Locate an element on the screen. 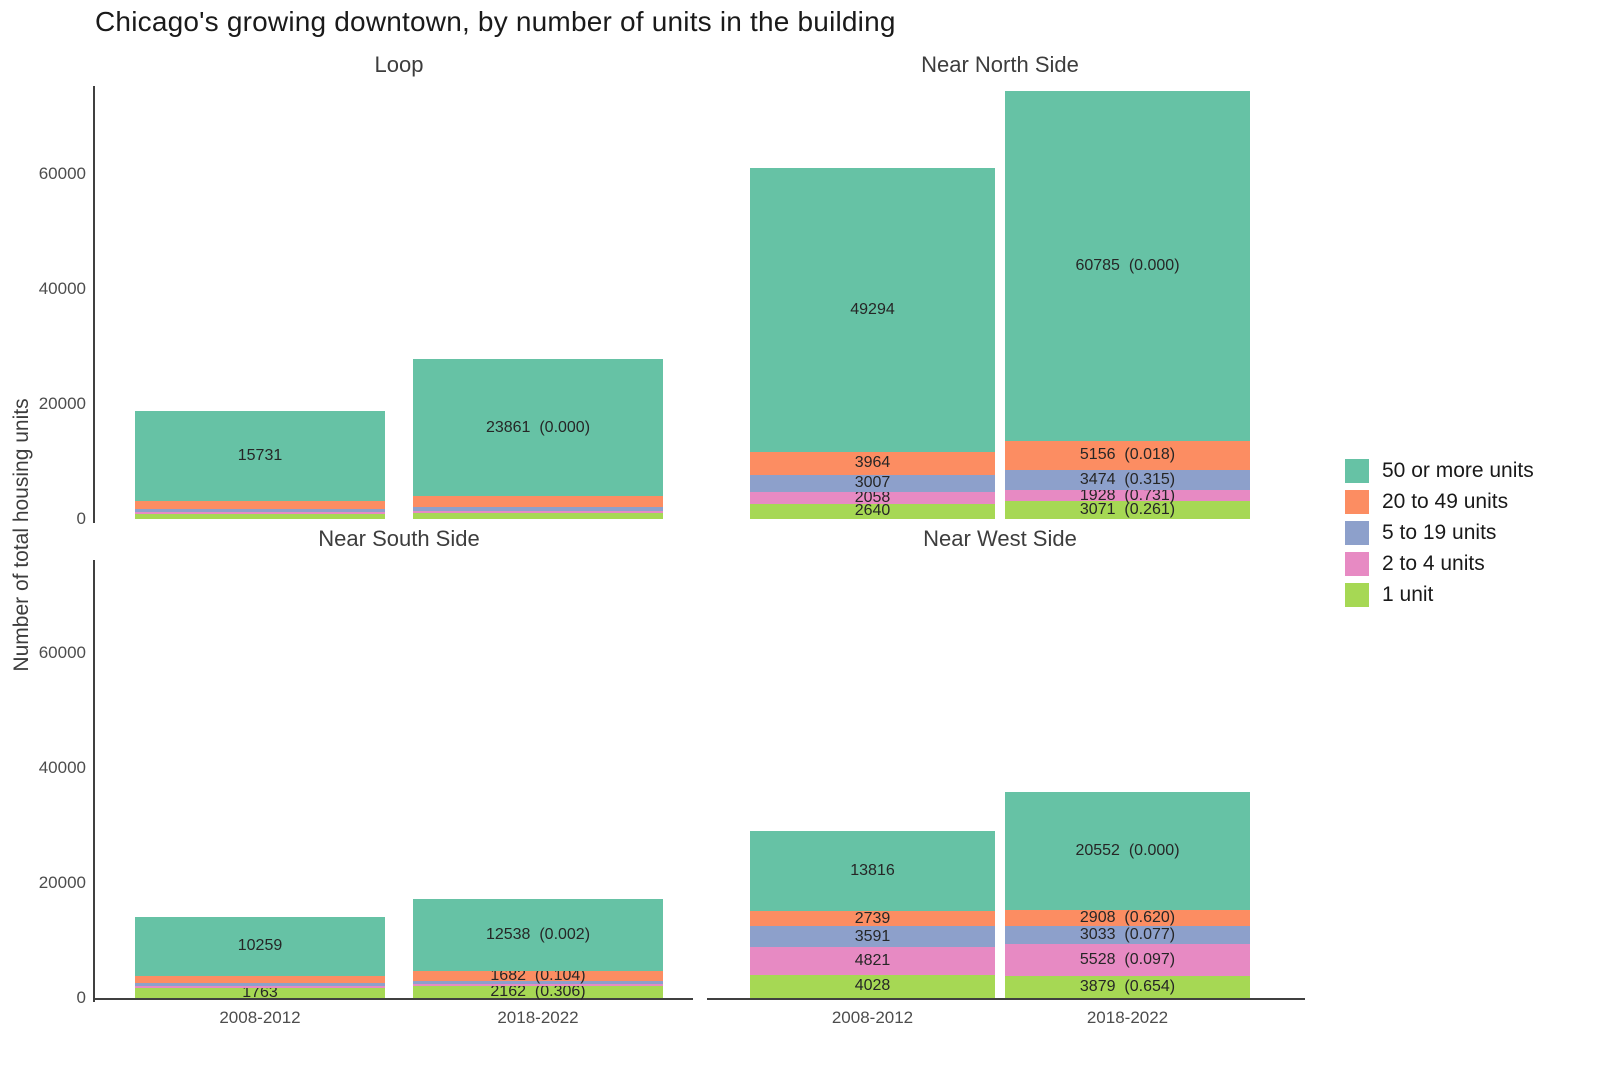 This screenshot has height=1066, width=1600. bar-segment-label: 2640 is located at coordinates (872, 511).